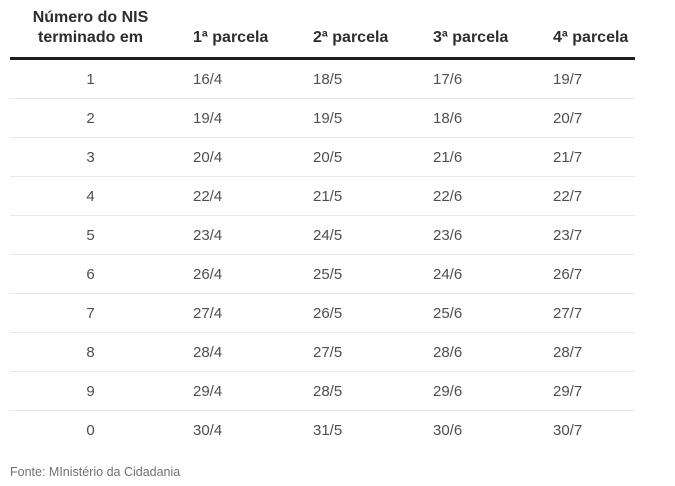 This screenshot has width=675, height=486. I want to click on parcela-4-cell: 21/7, so click(594, 157).